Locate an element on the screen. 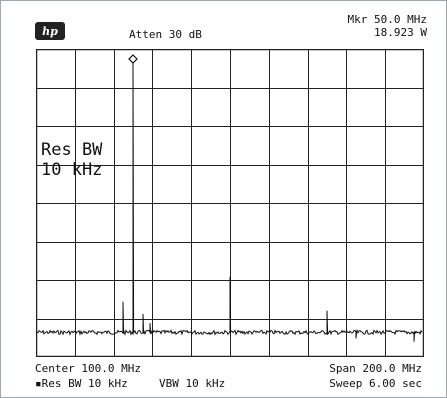  res-bw-readout: ▪Res BW 10 kHz is located at coordinates (81, 383).